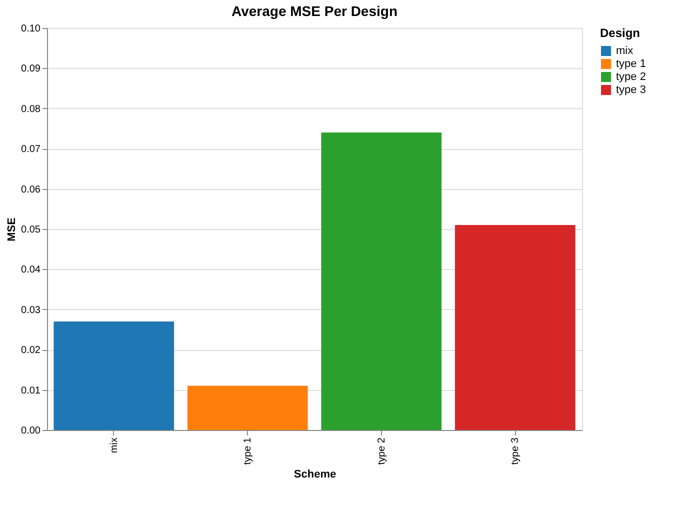  What do you see at coordinates (31, 29) in the screenshot?
I see `y-tick-label: 0.10` at bounding box center [31, 29].